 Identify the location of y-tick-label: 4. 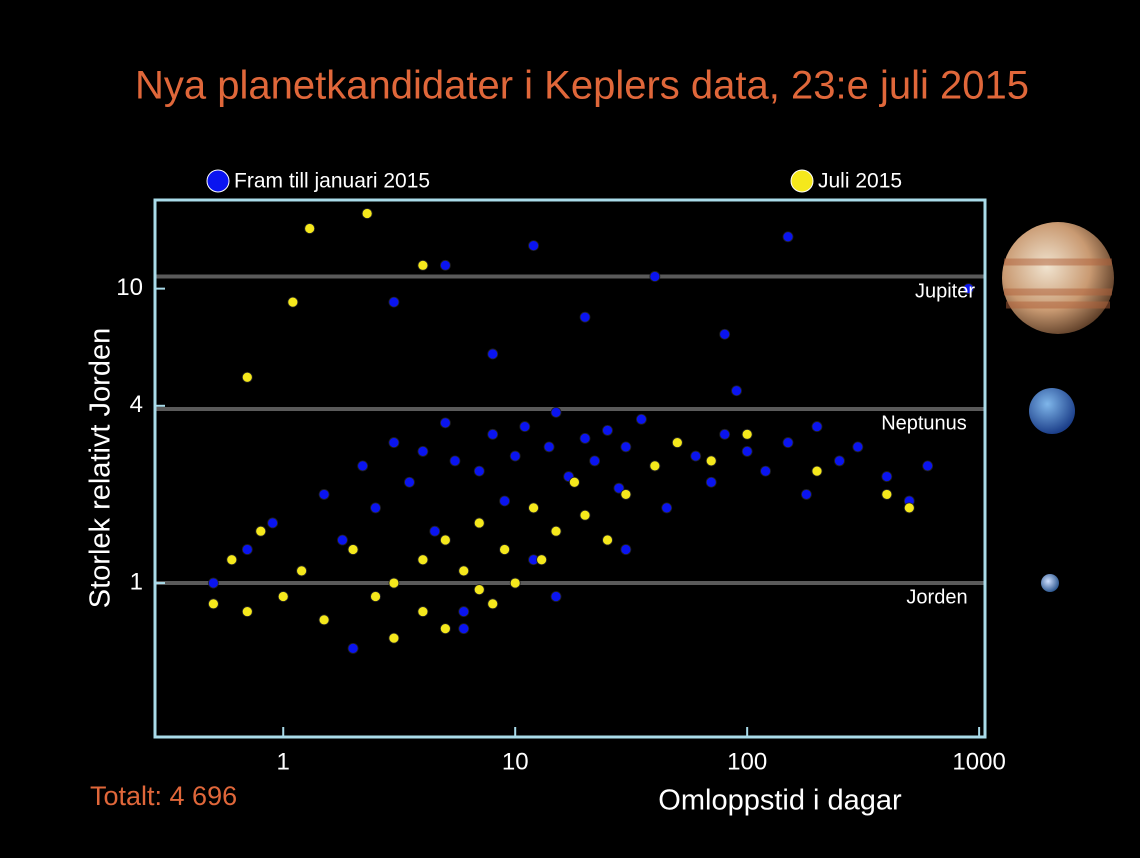
(136, 404).